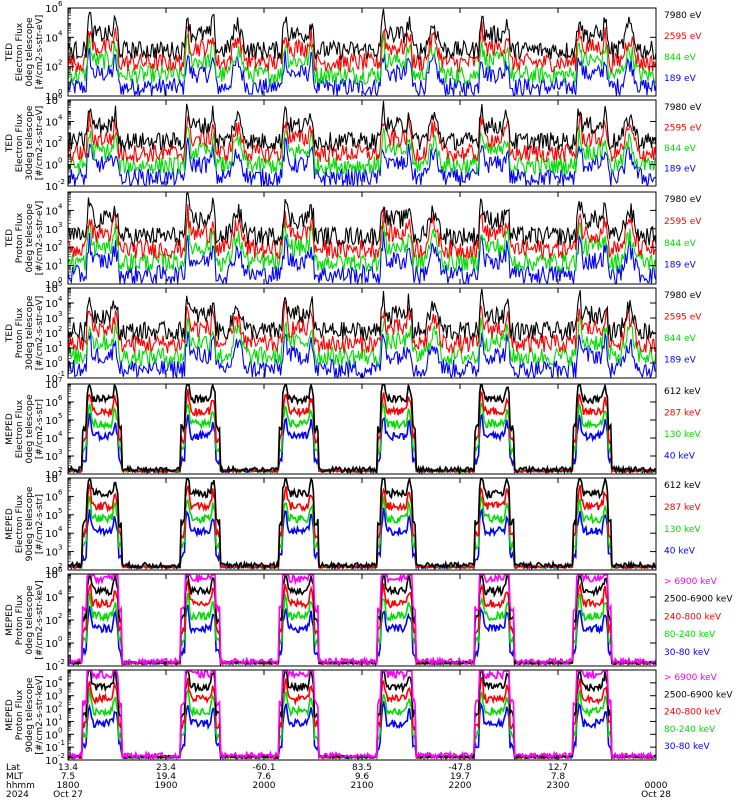  Describe the element at coordinates (680, 552) in the screenshot. I see `legend-entry: 40 keV` at that location.